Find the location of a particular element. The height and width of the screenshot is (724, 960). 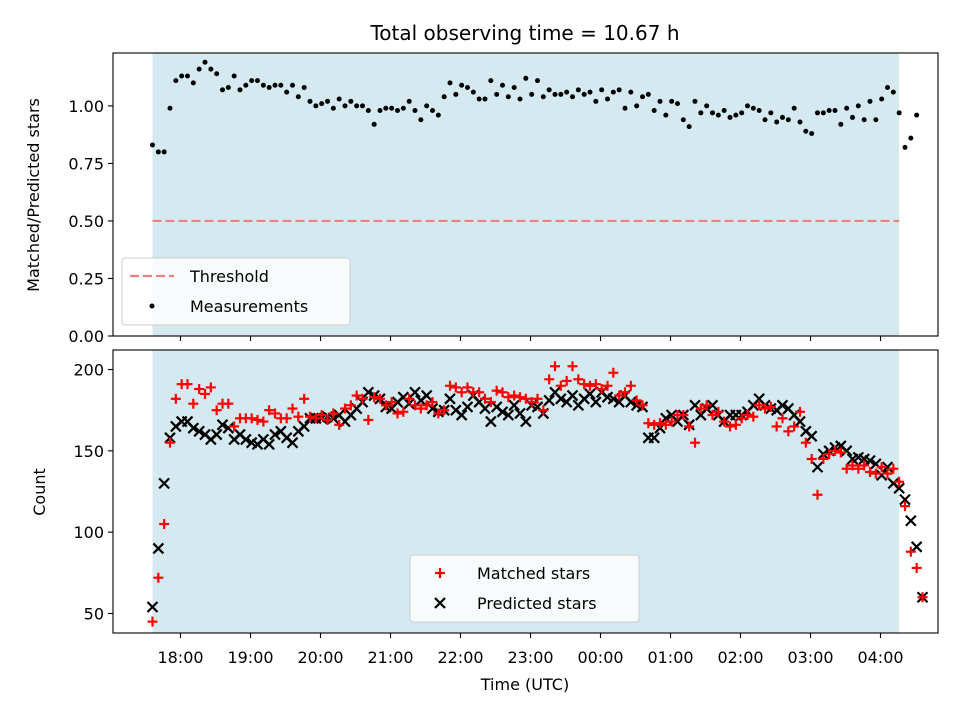

bottom-legend: Matched stars Predicted stars is located at coordinates (524, 588).